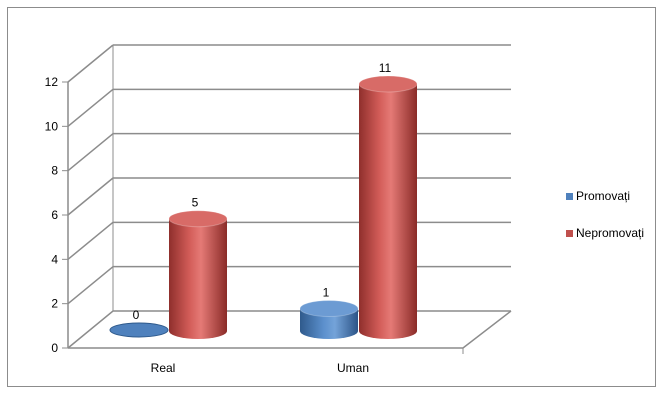 This screenshot has width=665, height=394. What do you see at coordinates (569, 233) in the screenshot?
I see `legend-swatch-nepromovati` at bounding box center [569, 233].